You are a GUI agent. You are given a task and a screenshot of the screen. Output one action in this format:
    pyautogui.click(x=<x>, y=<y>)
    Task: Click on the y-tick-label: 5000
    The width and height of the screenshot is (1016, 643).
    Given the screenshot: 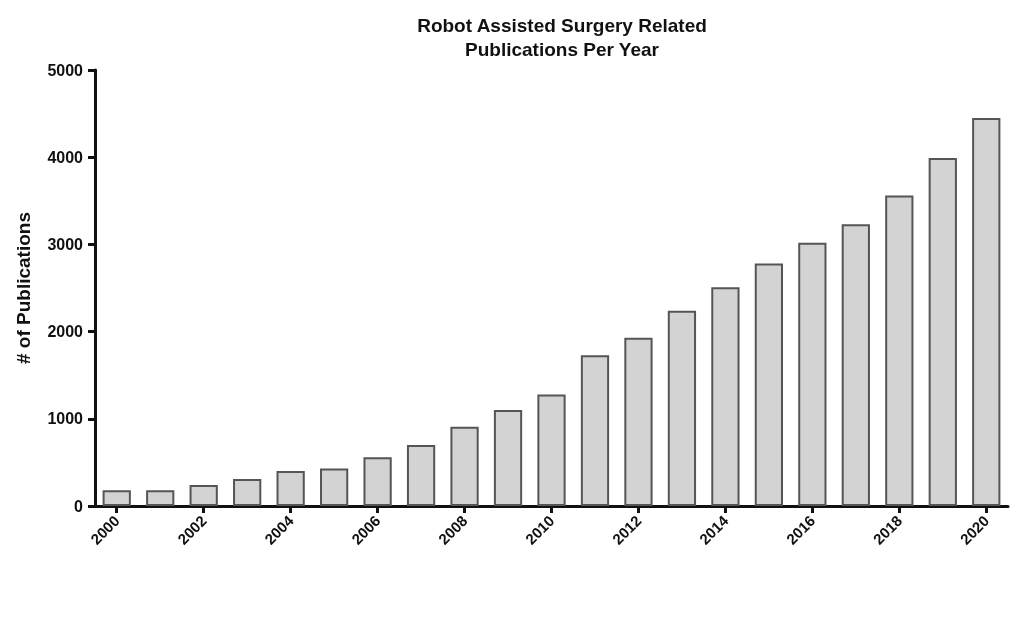 What is the action you would take?
    pyautogui.click(x=65, y=70)
    